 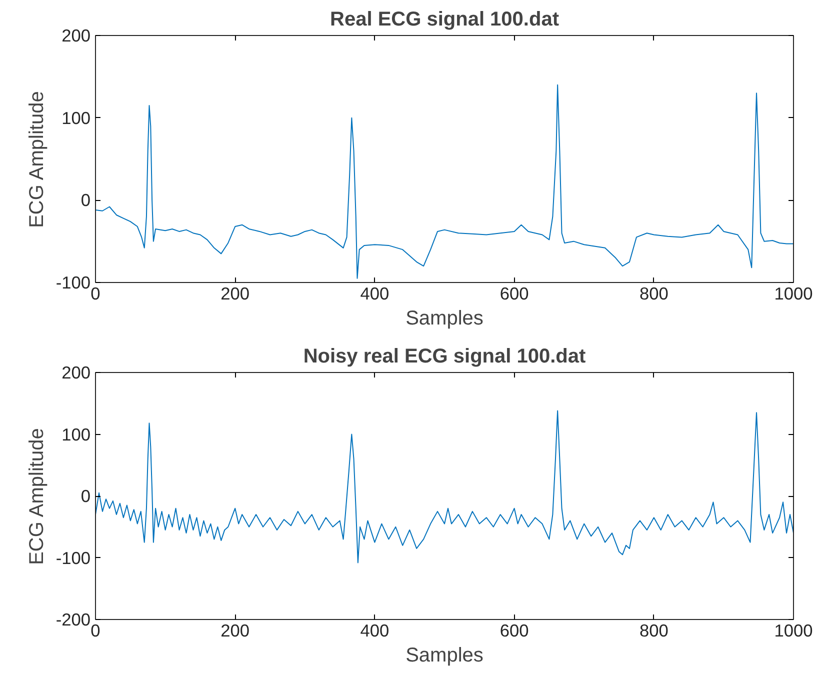 I want to click on chart-title: Noisy real ECG signal 100.dat, so click(x=444, y=357).